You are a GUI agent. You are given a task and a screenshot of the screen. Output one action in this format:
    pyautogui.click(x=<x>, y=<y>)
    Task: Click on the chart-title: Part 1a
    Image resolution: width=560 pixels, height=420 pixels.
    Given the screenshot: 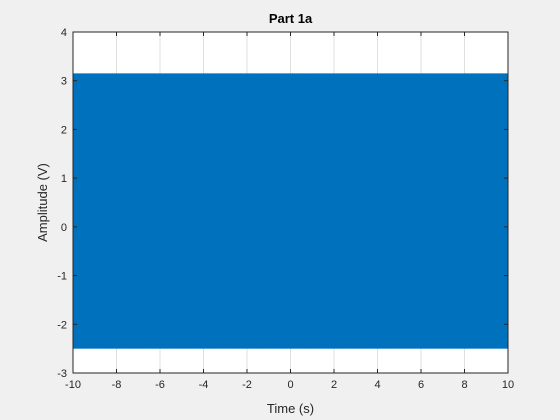 What is the action you would take?
    pyautogui.click(x=291, y=18)
    